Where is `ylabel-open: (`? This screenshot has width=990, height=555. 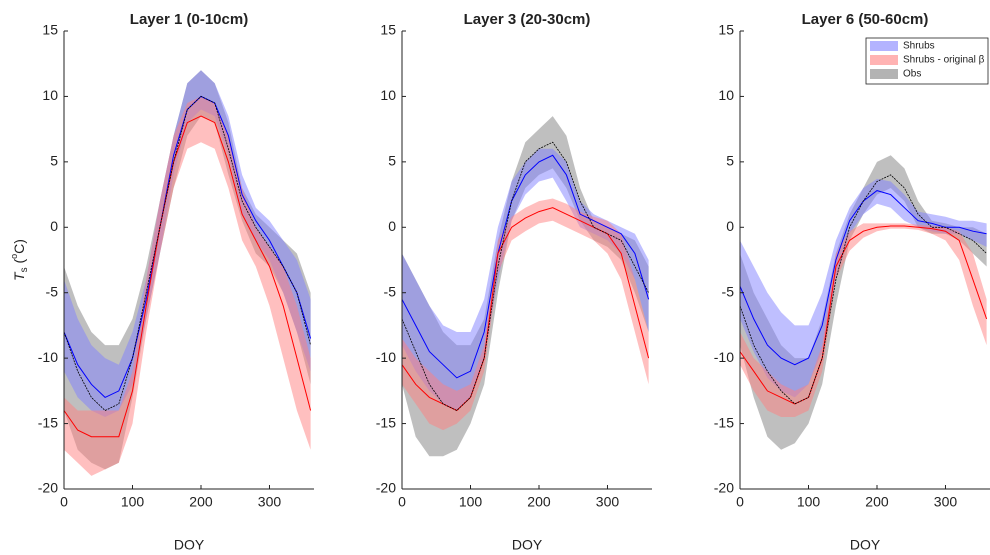 ylabel-open: ( is located at coordinates (19, 263).